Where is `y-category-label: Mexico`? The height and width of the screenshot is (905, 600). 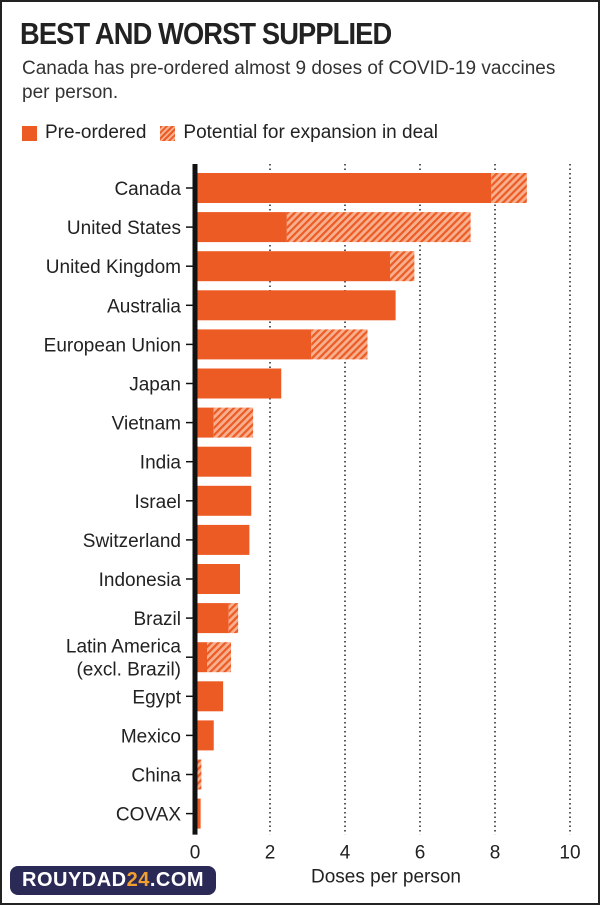 y-category-label: Mexico is located at coordinates (151, 736).